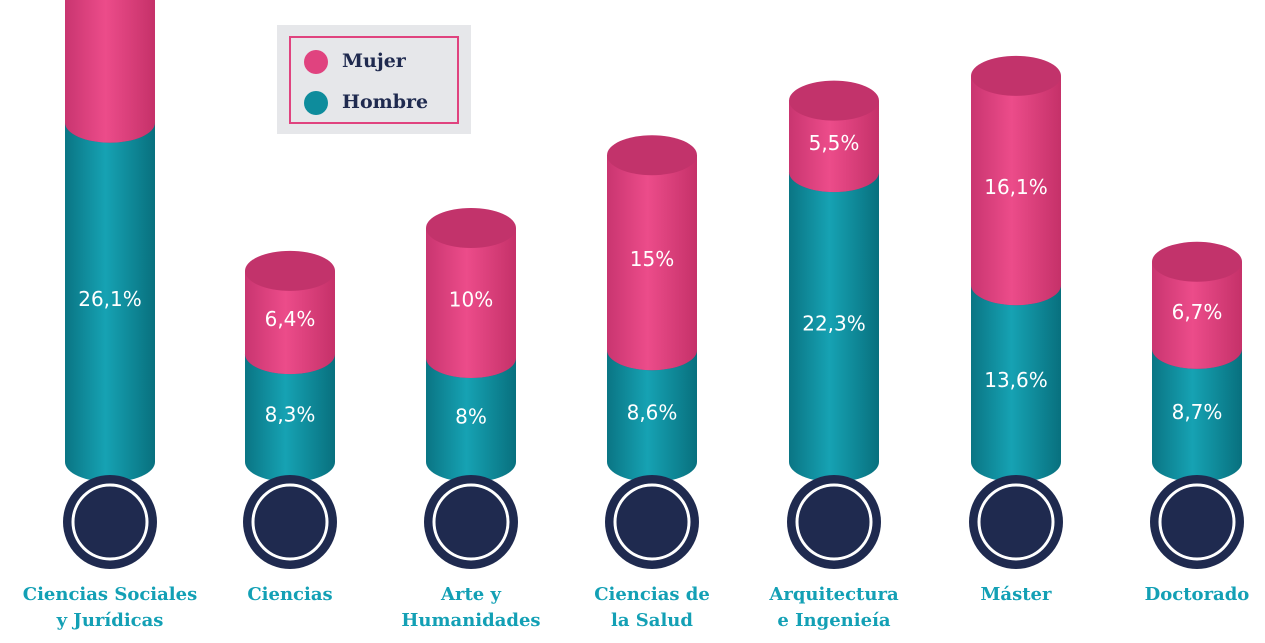 Image resolution: width=1265 pixels, height=643 pixels. Describe the element at coordinates (1016, 380) in the screenshot. I see `value-label: 13,6%` at that location.